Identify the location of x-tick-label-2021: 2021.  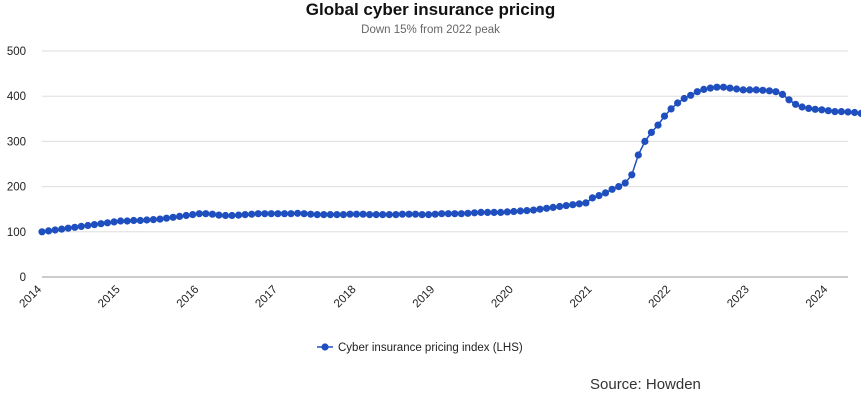
(581, 297).